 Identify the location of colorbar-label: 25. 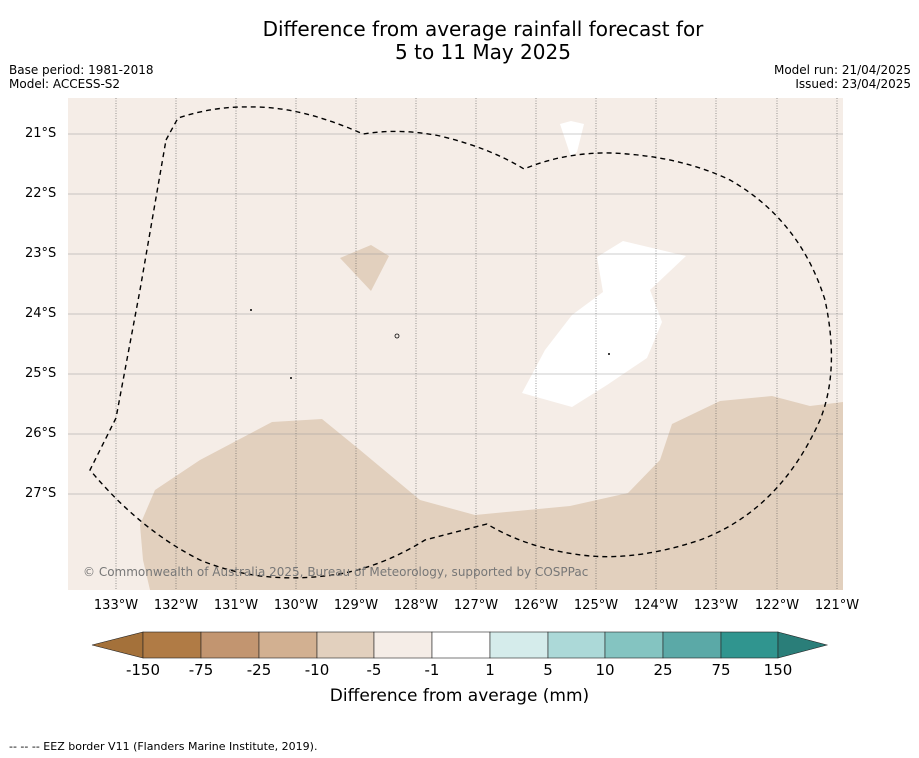
(663, 670).